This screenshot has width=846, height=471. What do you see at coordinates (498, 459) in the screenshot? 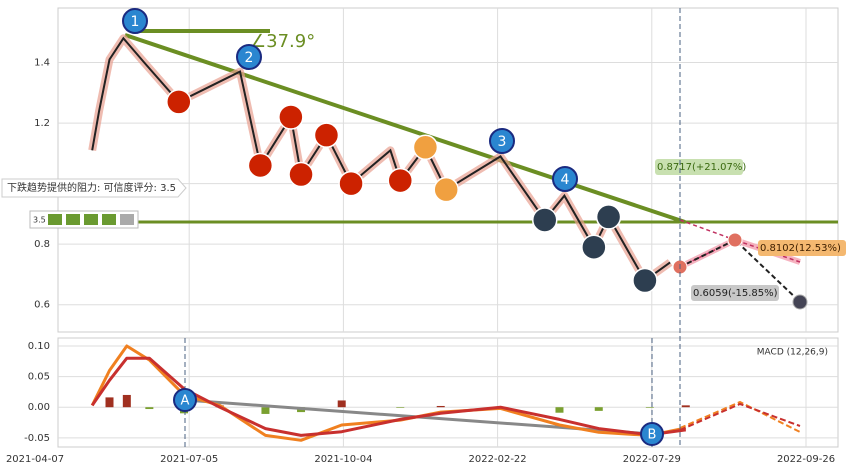
I see `x-tick-label: 2022-02-22` at bounding box center [498, 459].